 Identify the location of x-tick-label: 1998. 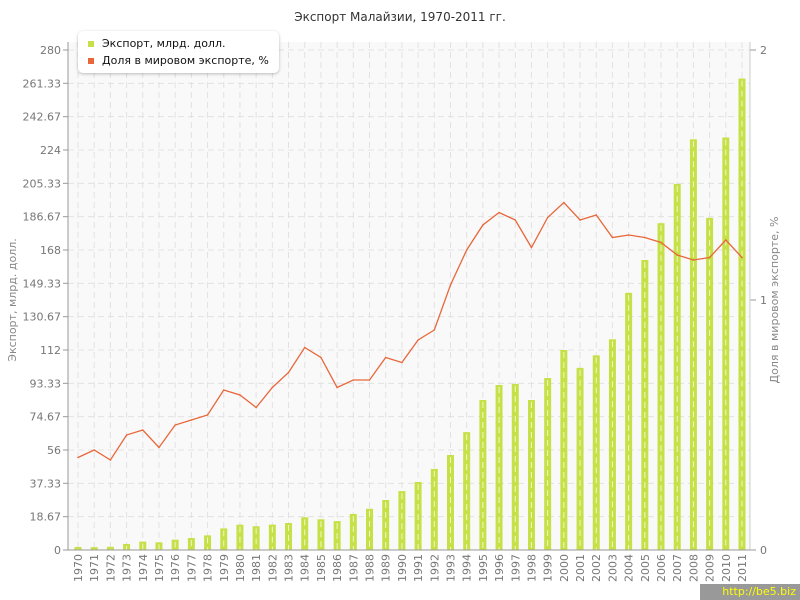
(531, 568).